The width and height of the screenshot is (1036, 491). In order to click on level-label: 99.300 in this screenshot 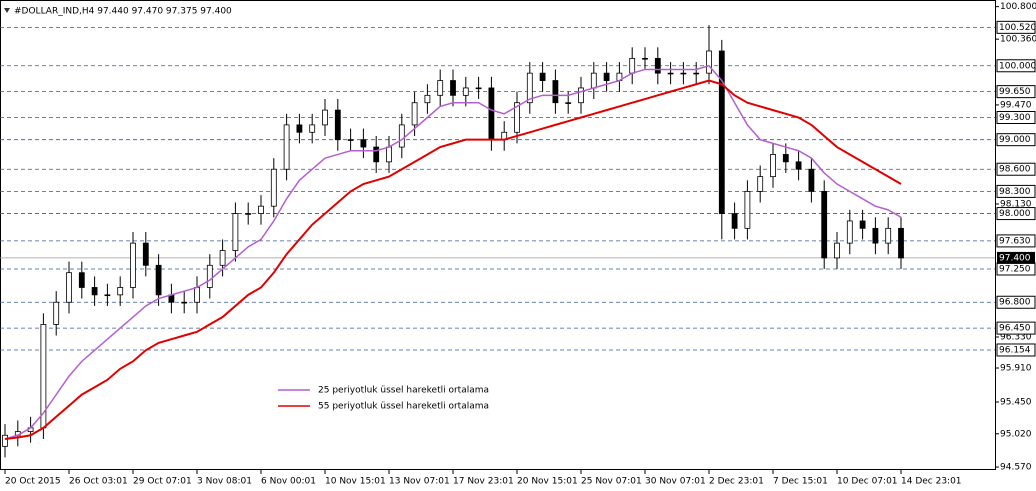, I will do `click(1015, 118)`.